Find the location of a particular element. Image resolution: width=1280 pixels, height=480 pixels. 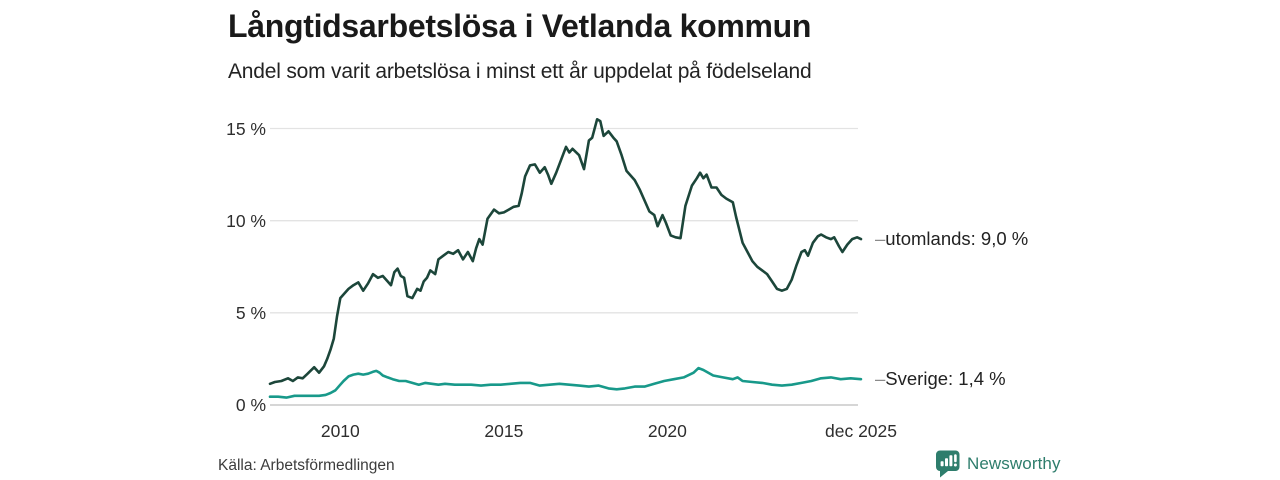

y-axis-label-5: 5 % is located at coordinates (250, 312).